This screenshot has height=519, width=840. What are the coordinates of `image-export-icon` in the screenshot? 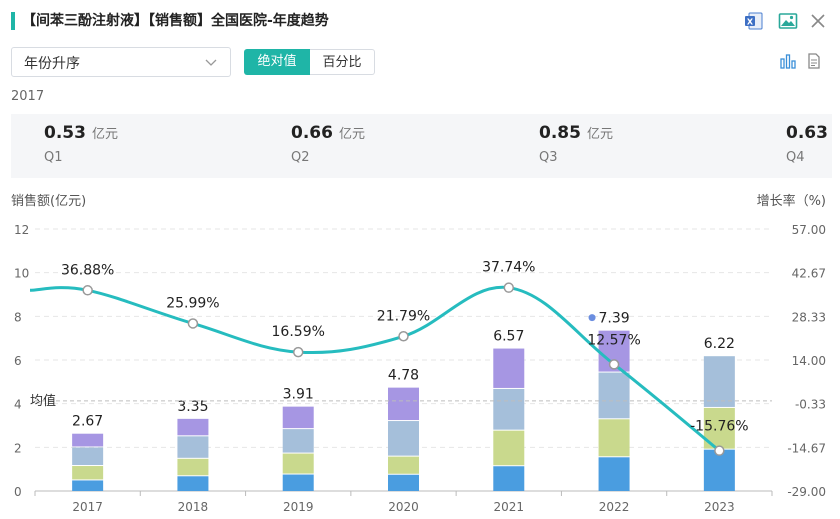 It's located at (788, 21).